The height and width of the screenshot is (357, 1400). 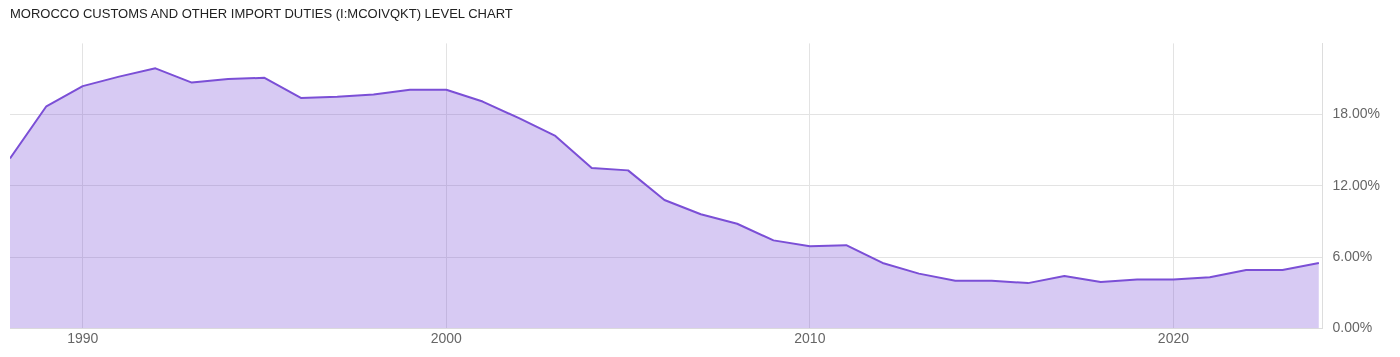 What do you see at coordinates (1352, 327) in the screenshot?
I see `y-tick-label: 0.00%` at bounding box center [1352, 327].